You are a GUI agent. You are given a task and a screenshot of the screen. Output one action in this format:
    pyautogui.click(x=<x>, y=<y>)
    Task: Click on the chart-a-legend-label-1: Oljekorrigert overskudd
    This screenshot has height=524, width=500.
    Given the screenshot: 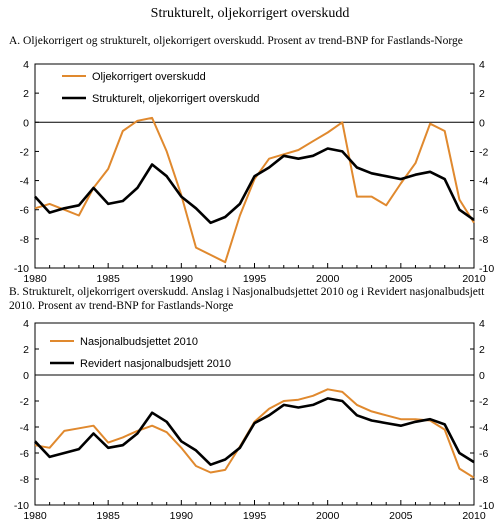 What is the action you would take?
    pyautogui.click(x=149, y=77)
    